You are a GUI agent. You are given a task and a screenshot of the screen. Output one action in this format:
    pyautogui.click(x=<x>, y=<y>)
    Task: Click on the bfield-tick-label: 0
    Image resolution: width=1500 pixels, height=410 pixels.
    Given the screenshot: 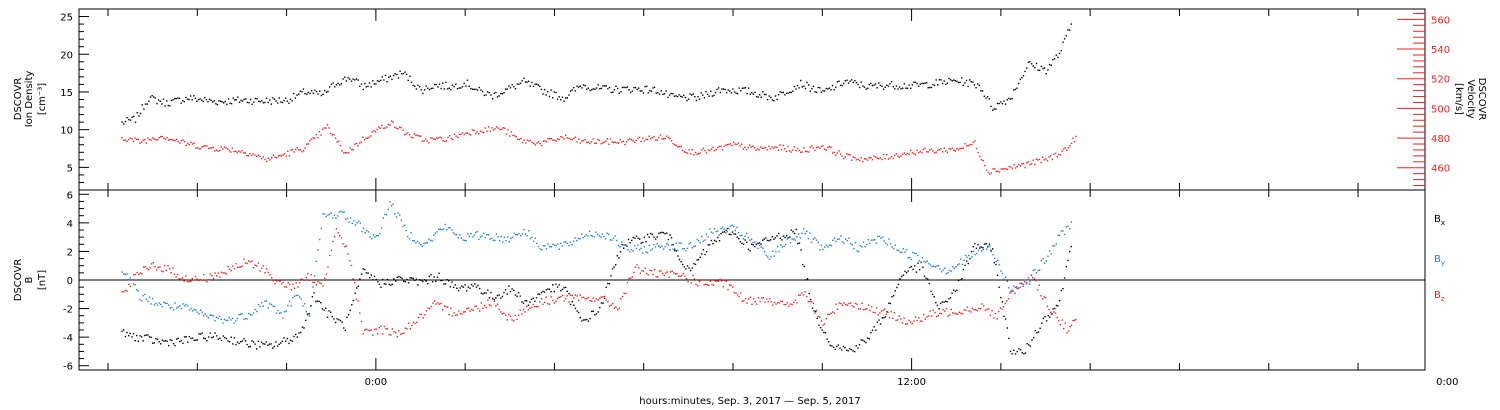 What is the action you would take?
    pyautogui.click(x=70, y=281)
    